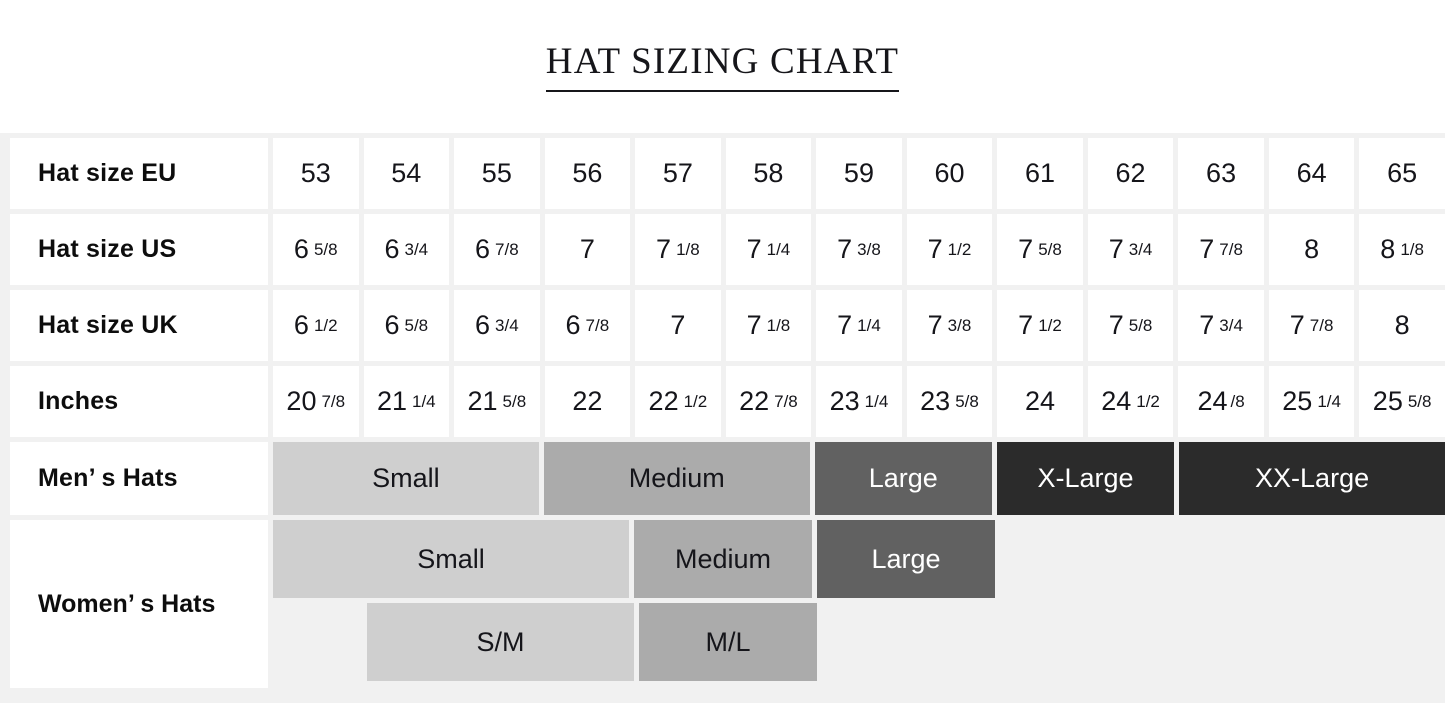 This screenshot has height=717, width=1445. I want to click on cell-whole: 55, so click(496, 173).